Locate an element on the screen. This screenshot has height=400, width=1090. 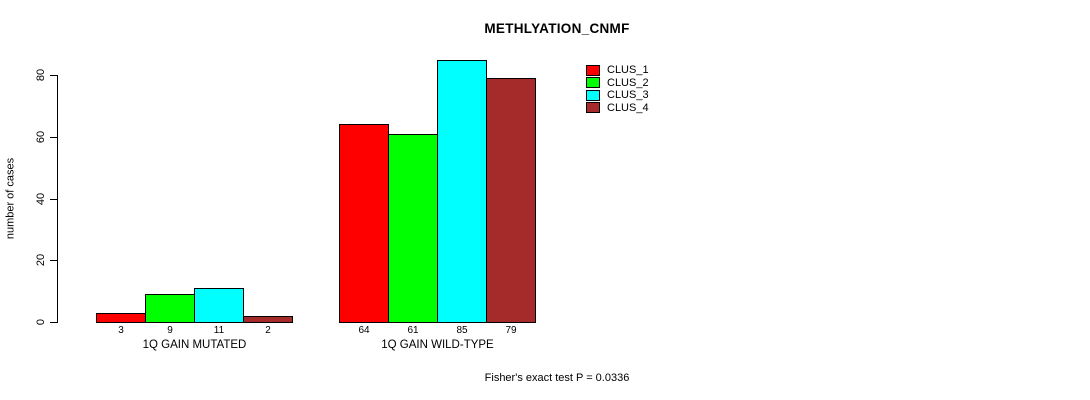
group-label: 1Q GAIN MUTATED is located at coordinates (194, 345).